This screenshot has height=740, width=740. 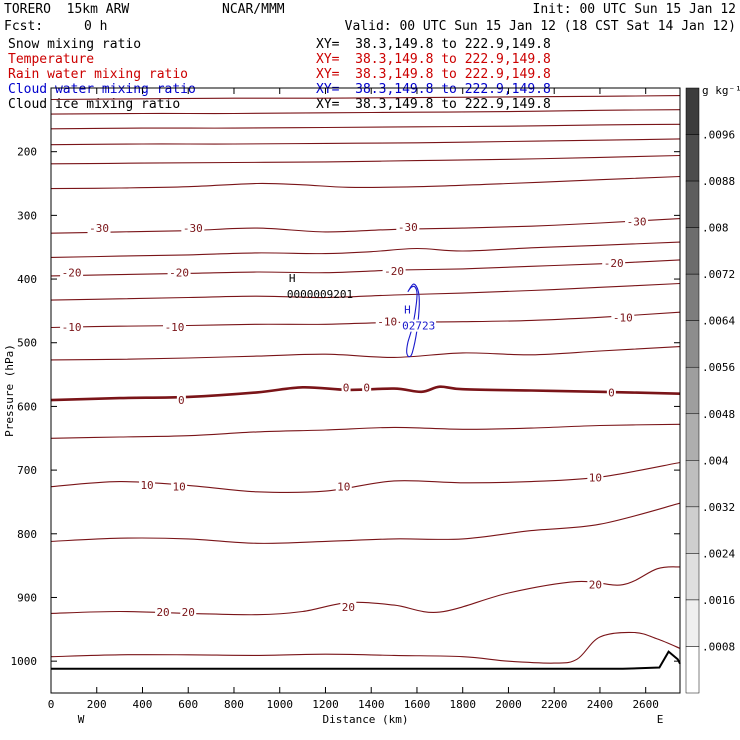 I want to click on contour-label-14-2: 10, so click(x=343, y=487).